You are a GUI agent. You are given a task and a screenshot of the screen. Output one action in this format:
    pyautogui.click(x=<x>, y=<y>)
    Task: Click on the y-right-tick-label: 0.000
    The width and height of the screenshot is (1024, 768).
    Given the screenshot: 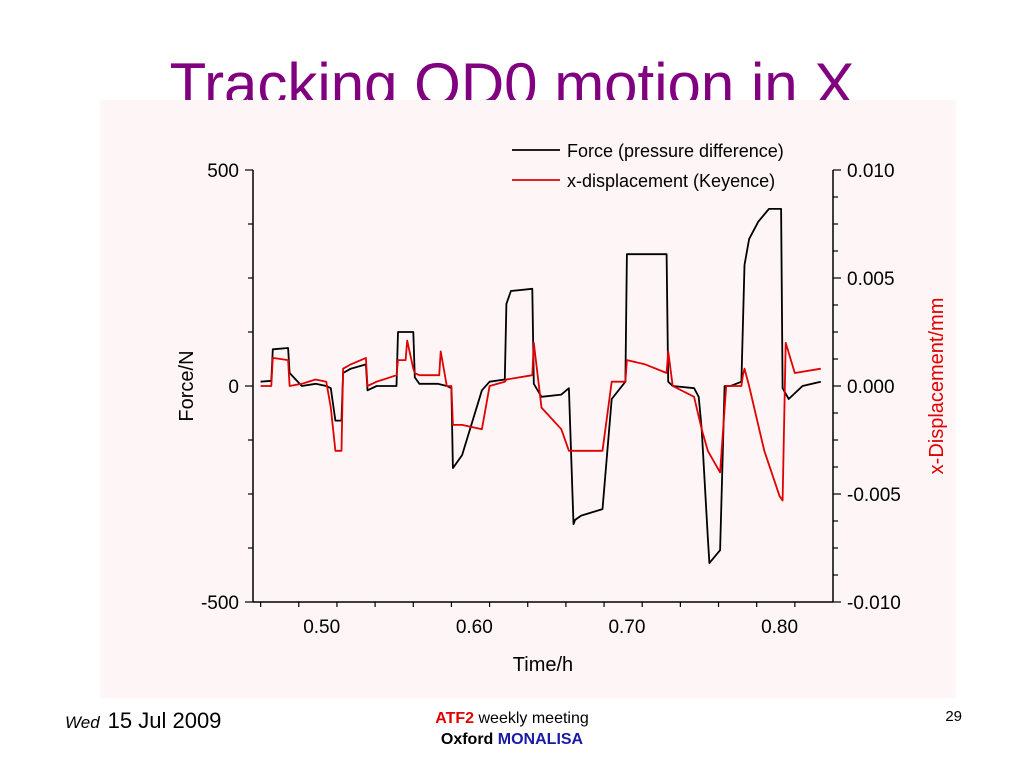 What is the action you would take?
    pyautogui.click(x=871, y=387)
    